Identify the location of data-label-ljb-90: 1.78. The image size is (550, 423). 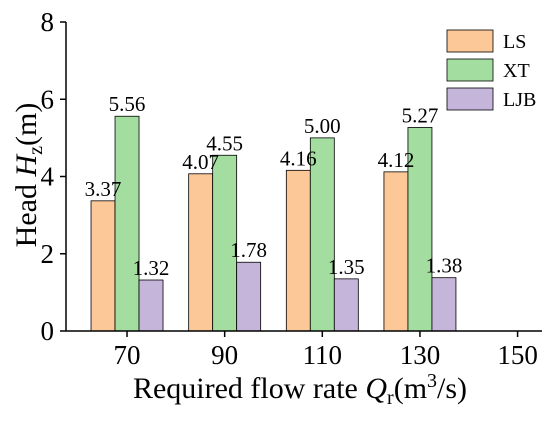
(248, 250).